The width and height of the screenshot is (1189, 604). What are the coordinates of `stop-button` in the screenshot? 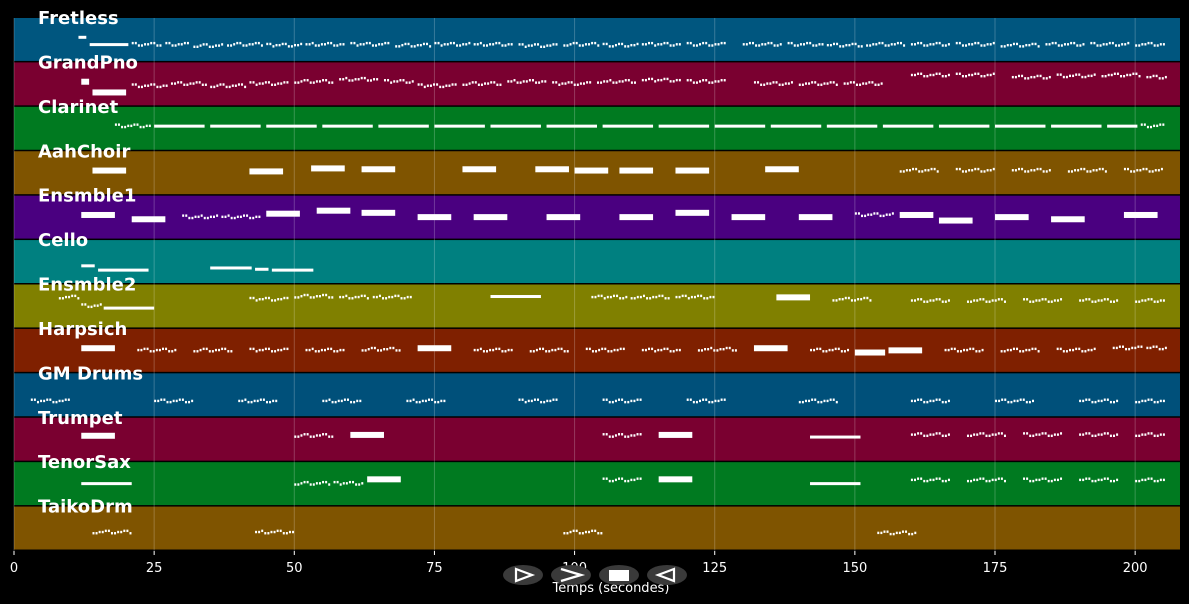 It's located at (619, 575).